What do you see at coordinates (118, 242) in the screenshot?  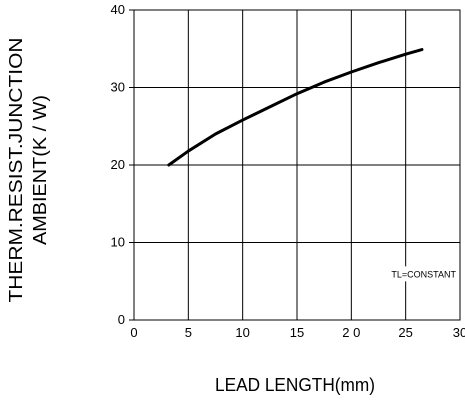 I see `y-tick-label-10: 10` at bounding box center [118, 242].